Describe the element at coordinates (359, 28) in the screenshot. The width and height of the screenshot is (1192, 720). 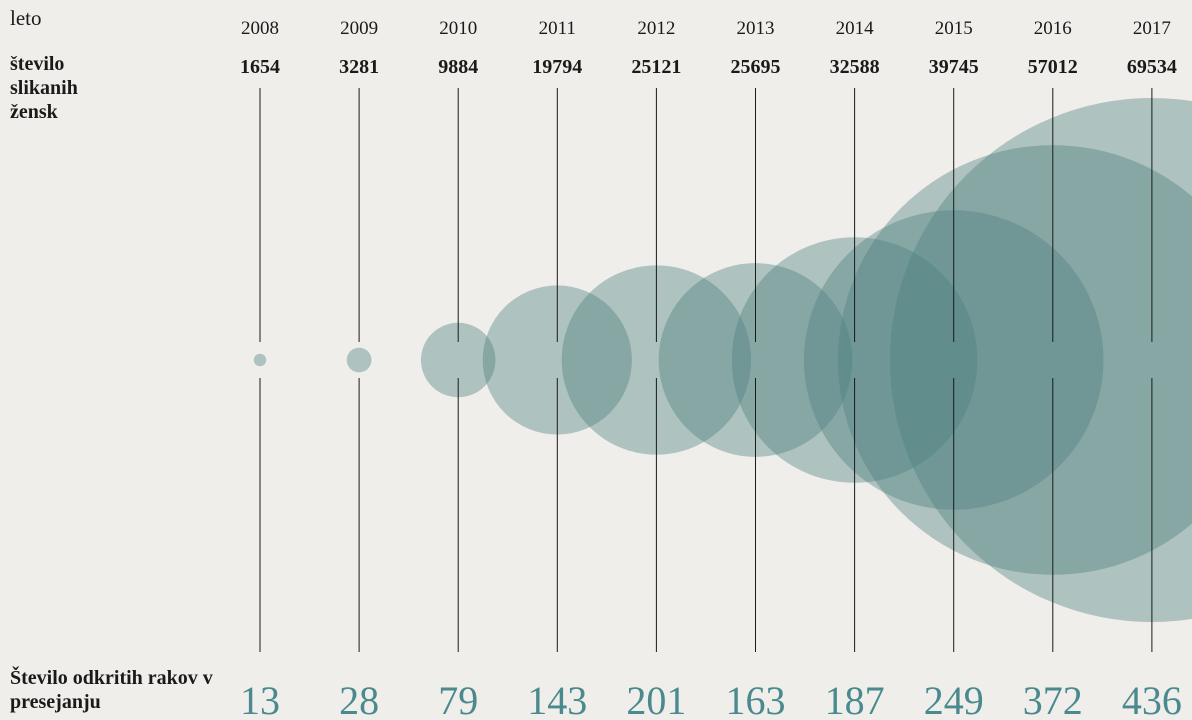
I see `x-tick-label: 2009` at that location.